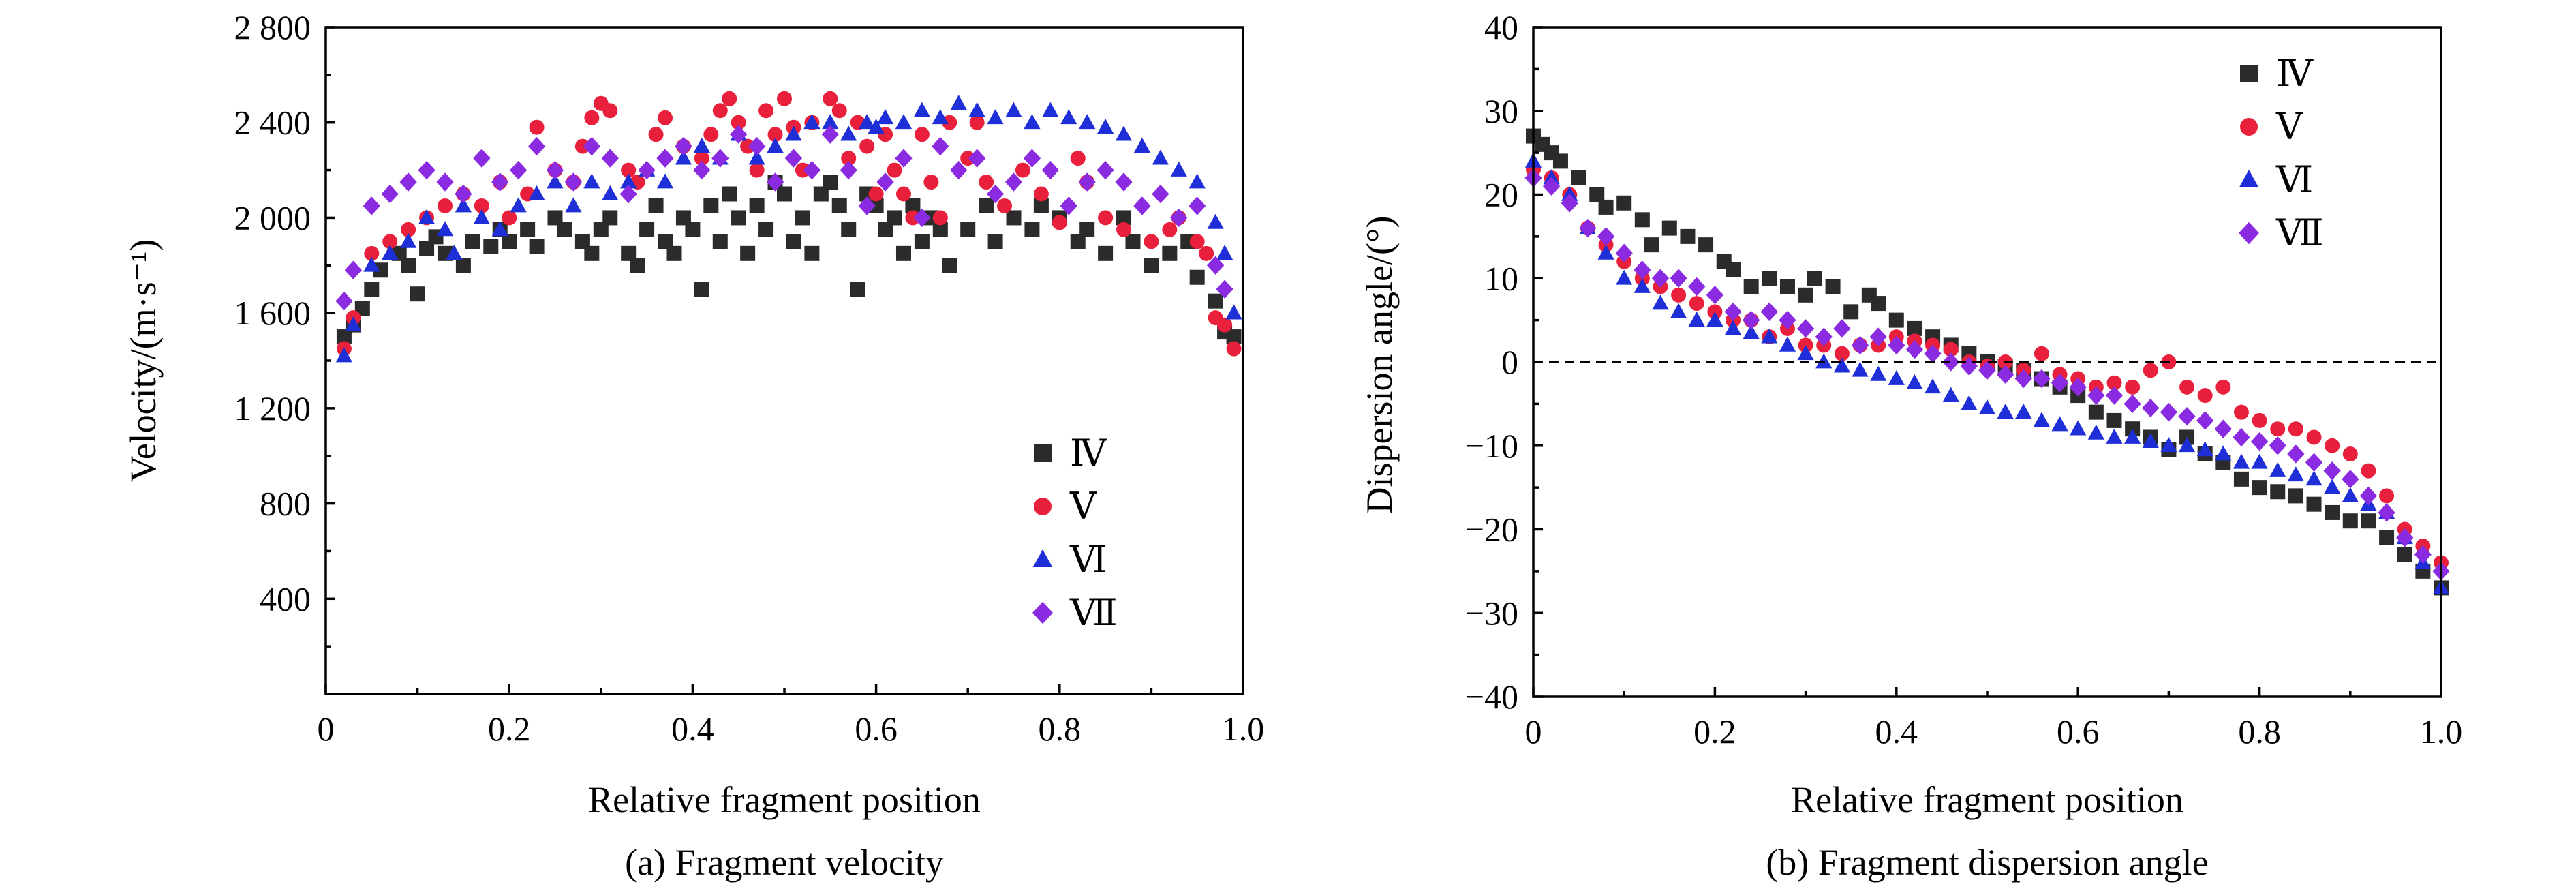  What do you see at coordinates (1501, 278) in the screenshot?
I see `y-tick-label: 10` at bounding box center [1501, 278].